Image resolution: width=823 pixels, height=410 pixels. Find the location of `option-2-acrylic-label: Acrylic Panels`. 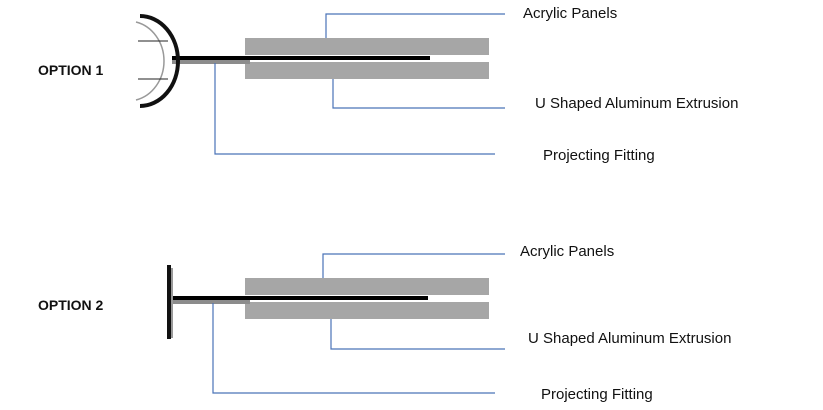

option-2-acrylic-label: Acrylic Panels is located at coordinates (567, 251).